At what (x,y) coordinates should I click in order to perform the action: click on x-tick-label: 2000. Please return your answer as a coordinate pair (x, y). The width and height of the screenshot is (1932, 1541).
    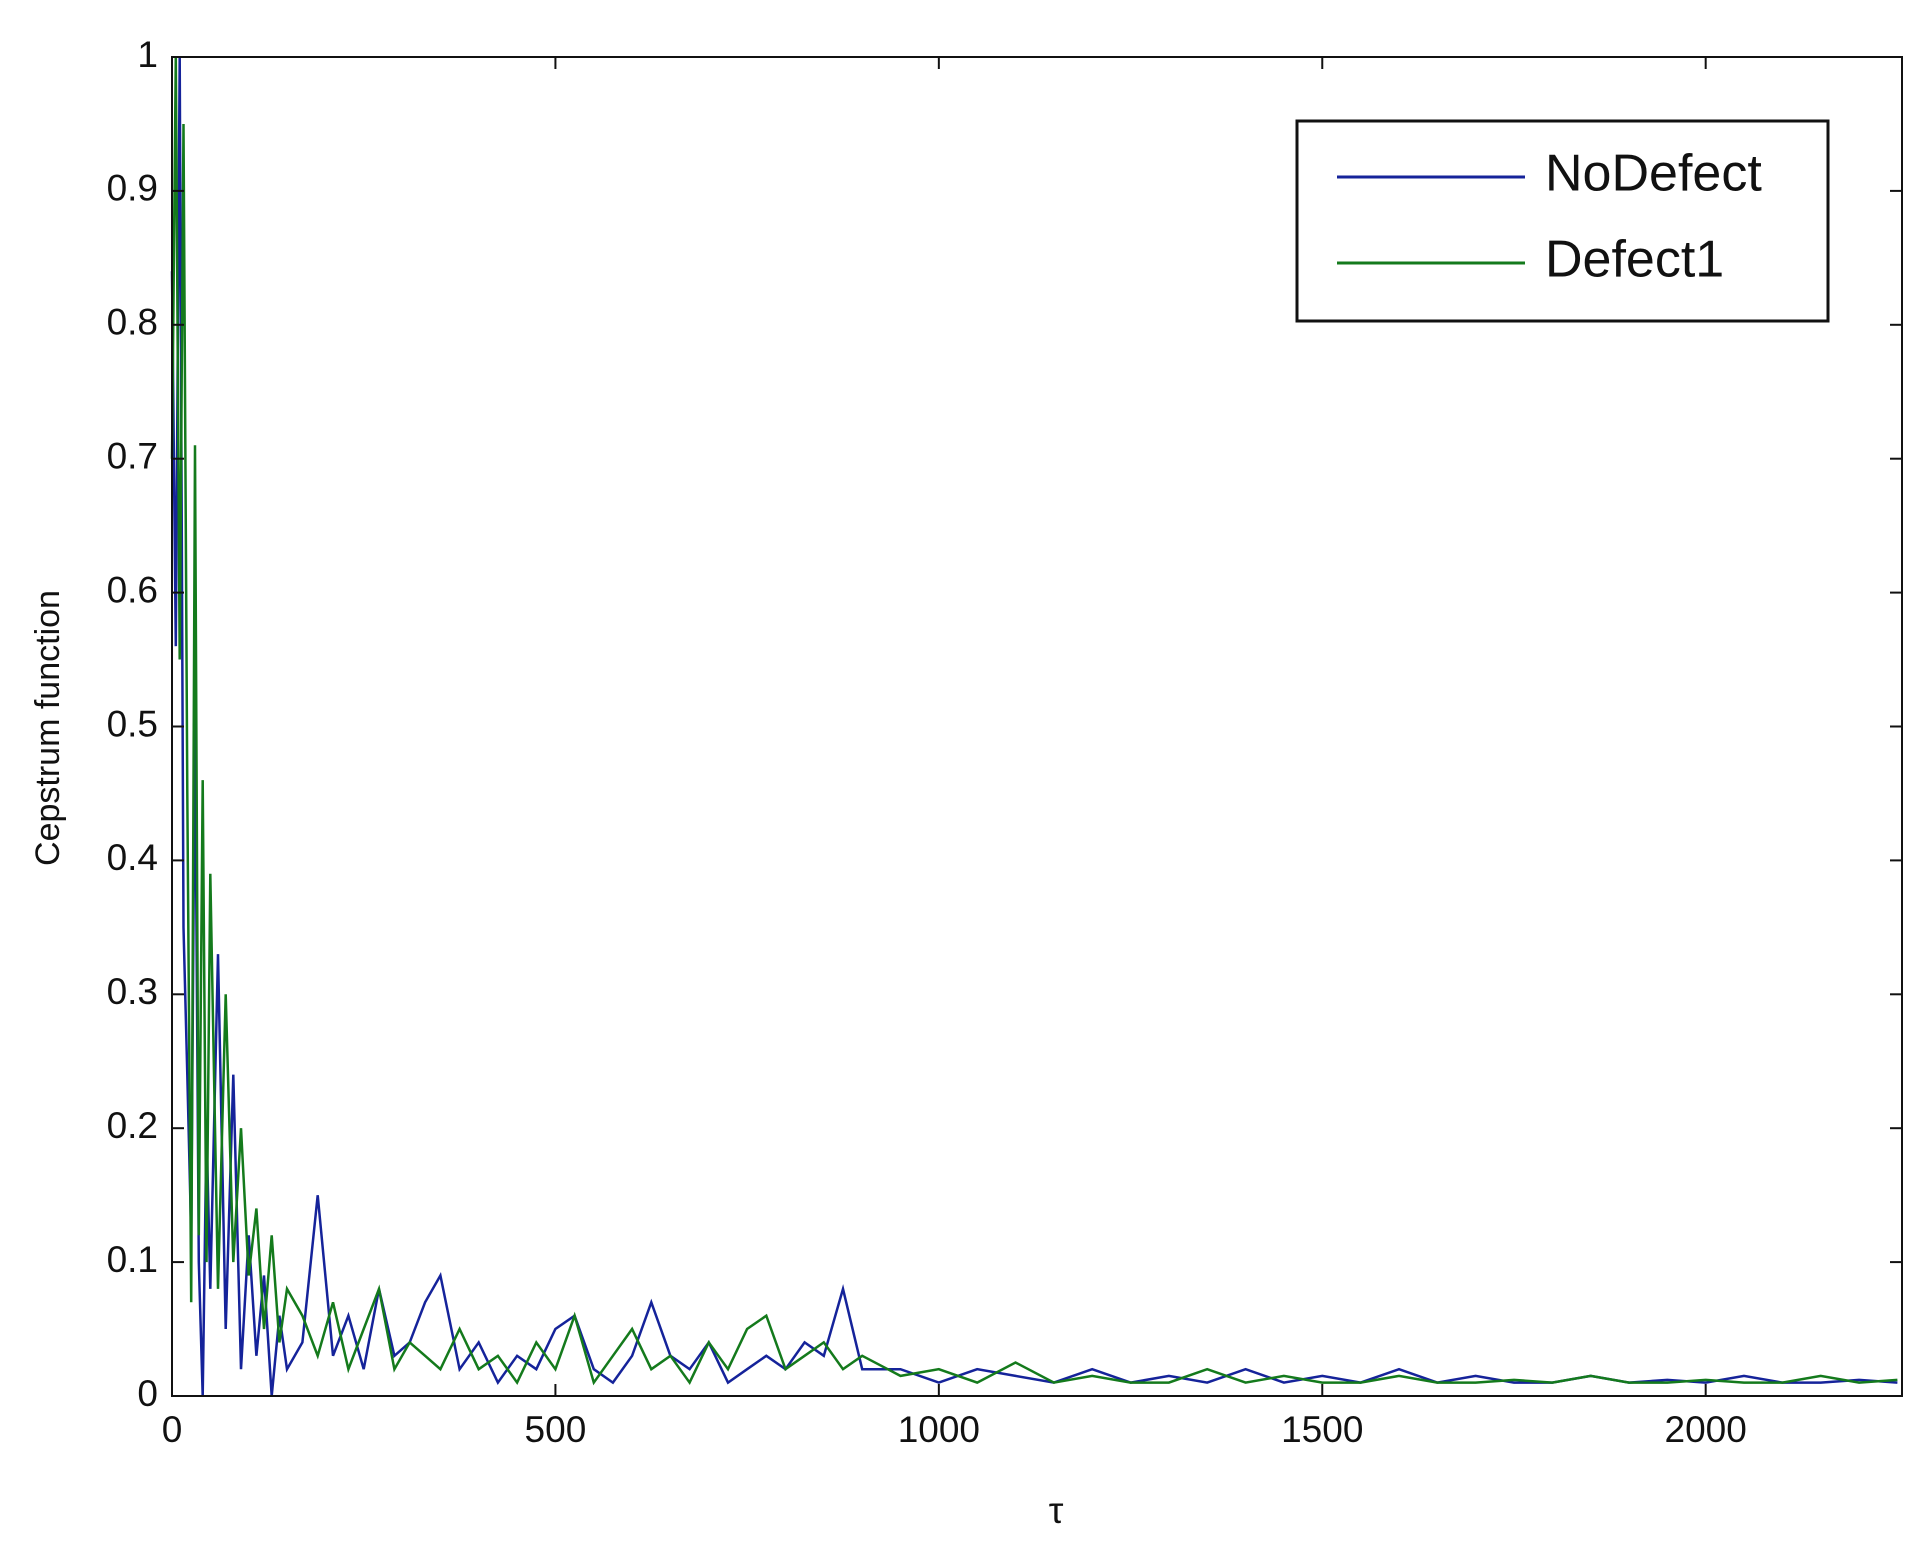
    Looking at the image, I should click on (1706, 1429).